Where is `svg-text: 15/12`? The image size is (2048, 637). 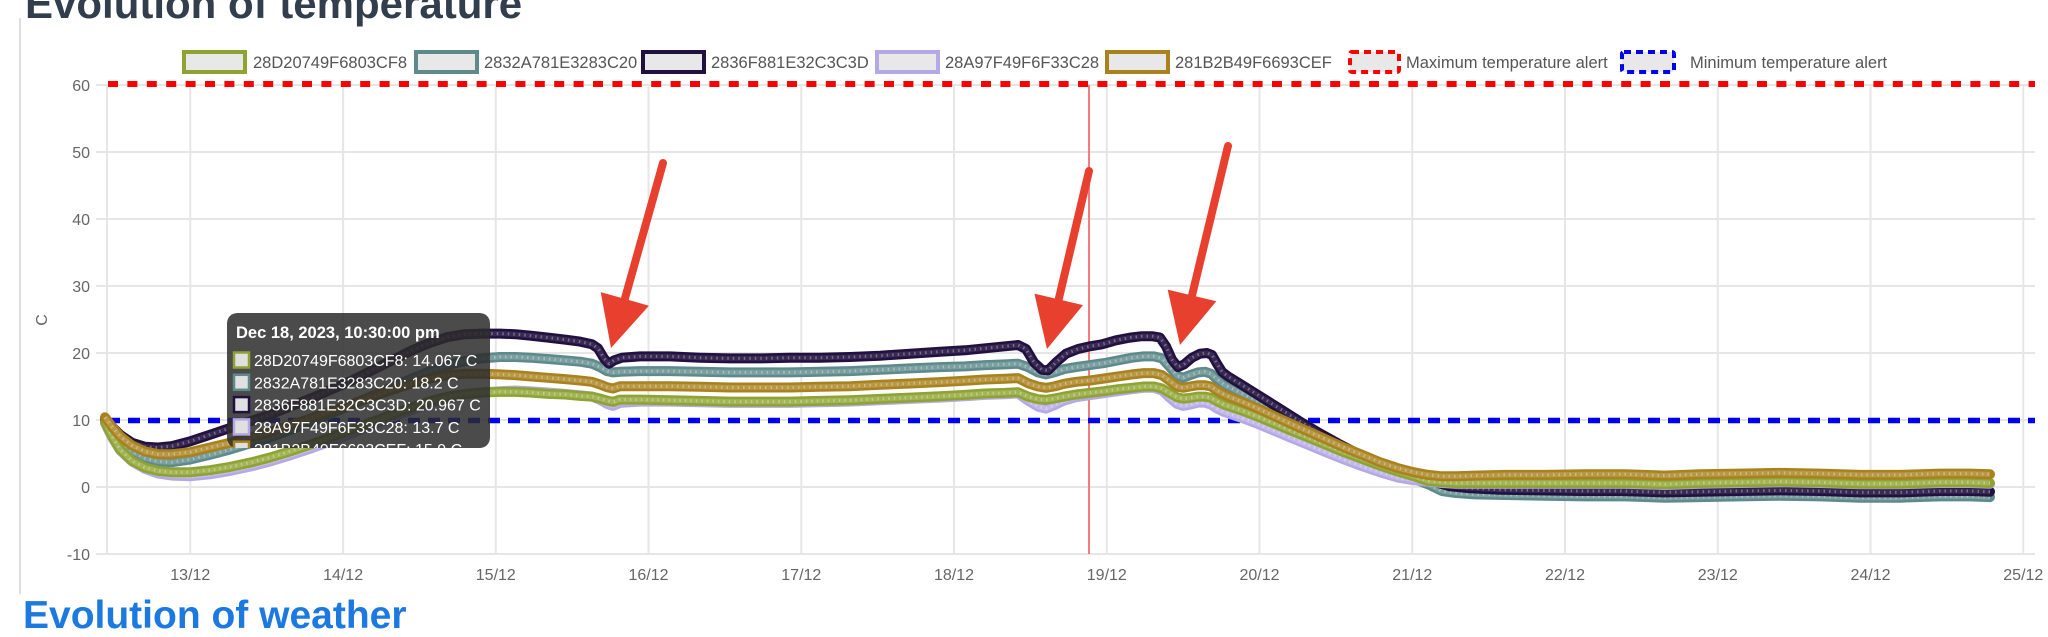
svg-text: 15/12 is located at coordinates (496, 575).